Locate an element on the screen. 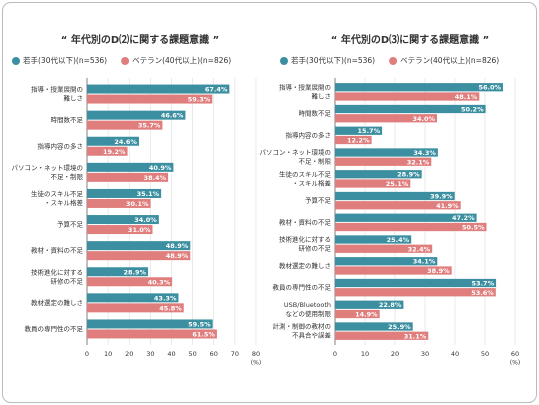  value-label: 25.1% is located at coordinates (397, 184).